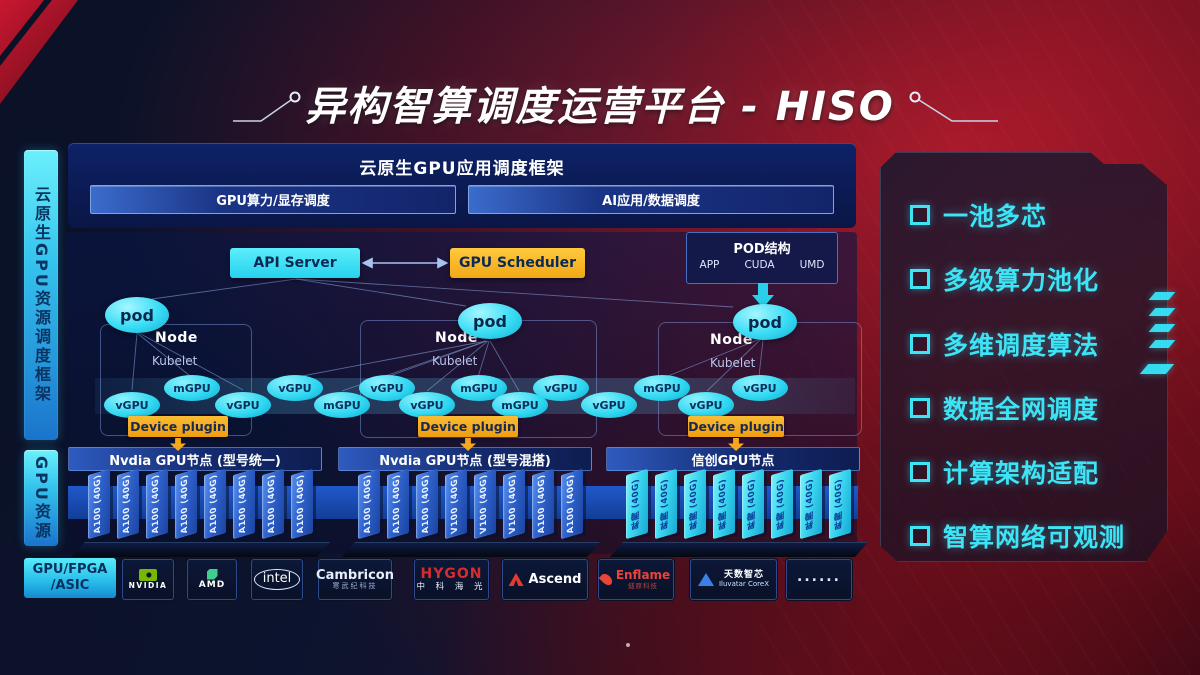 This screenshot has height=675, width=1200. I want to click on feature-item: 多维调度算法, so click(1004, 344).